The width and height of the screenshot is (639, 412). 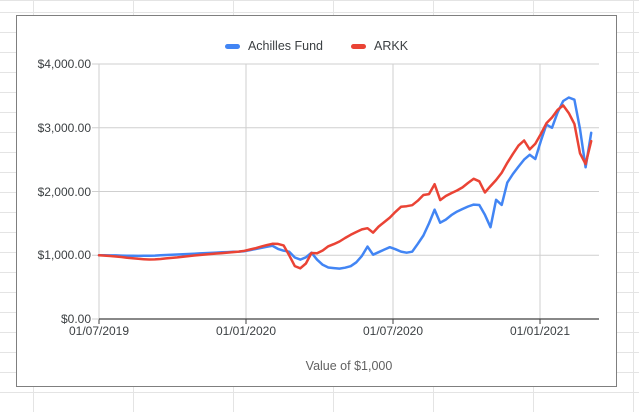 I want to click on x-axis-label-jul-2020: 01/07/2020, so click(x=393, y=331).